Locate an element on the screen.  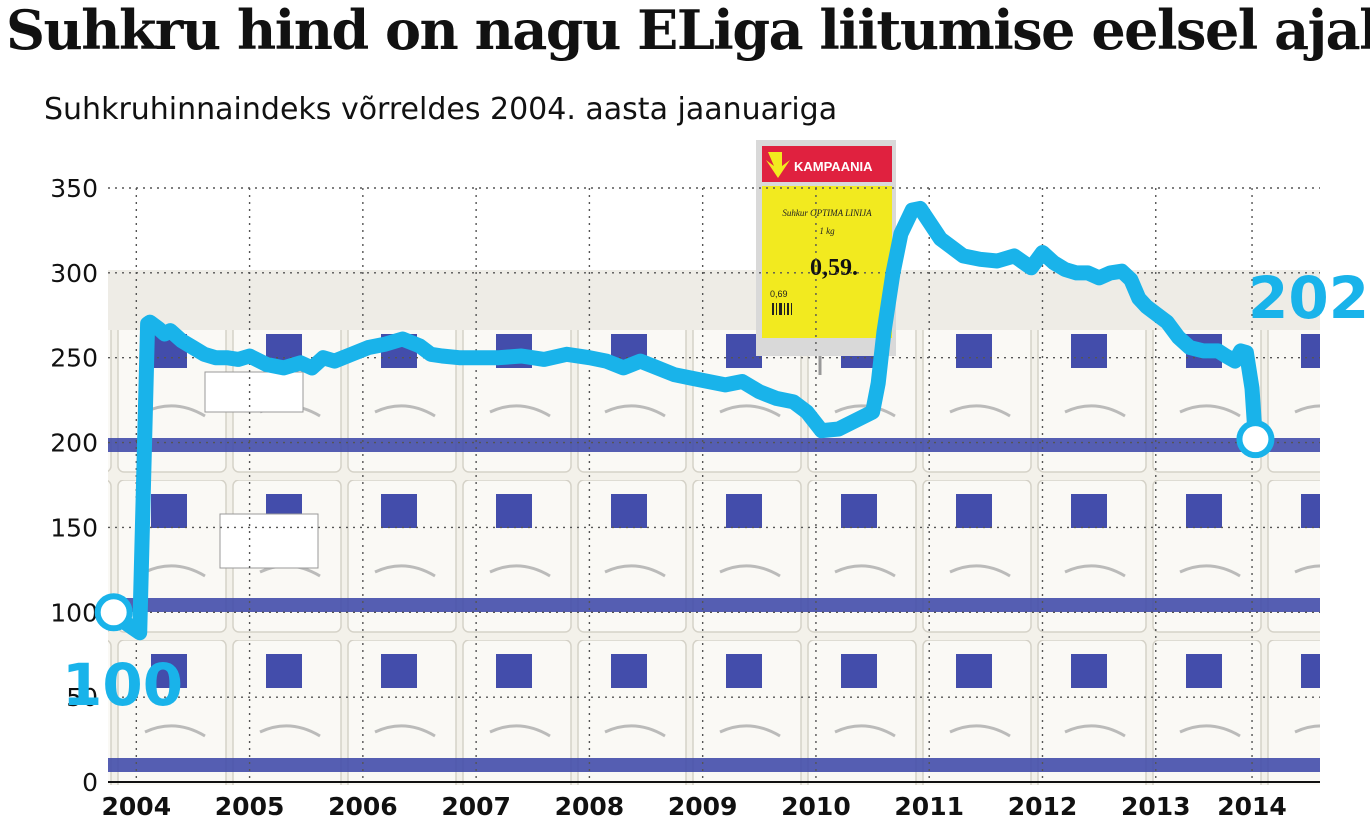
y-tick-label: 200 is located at coordinates (74, 443).